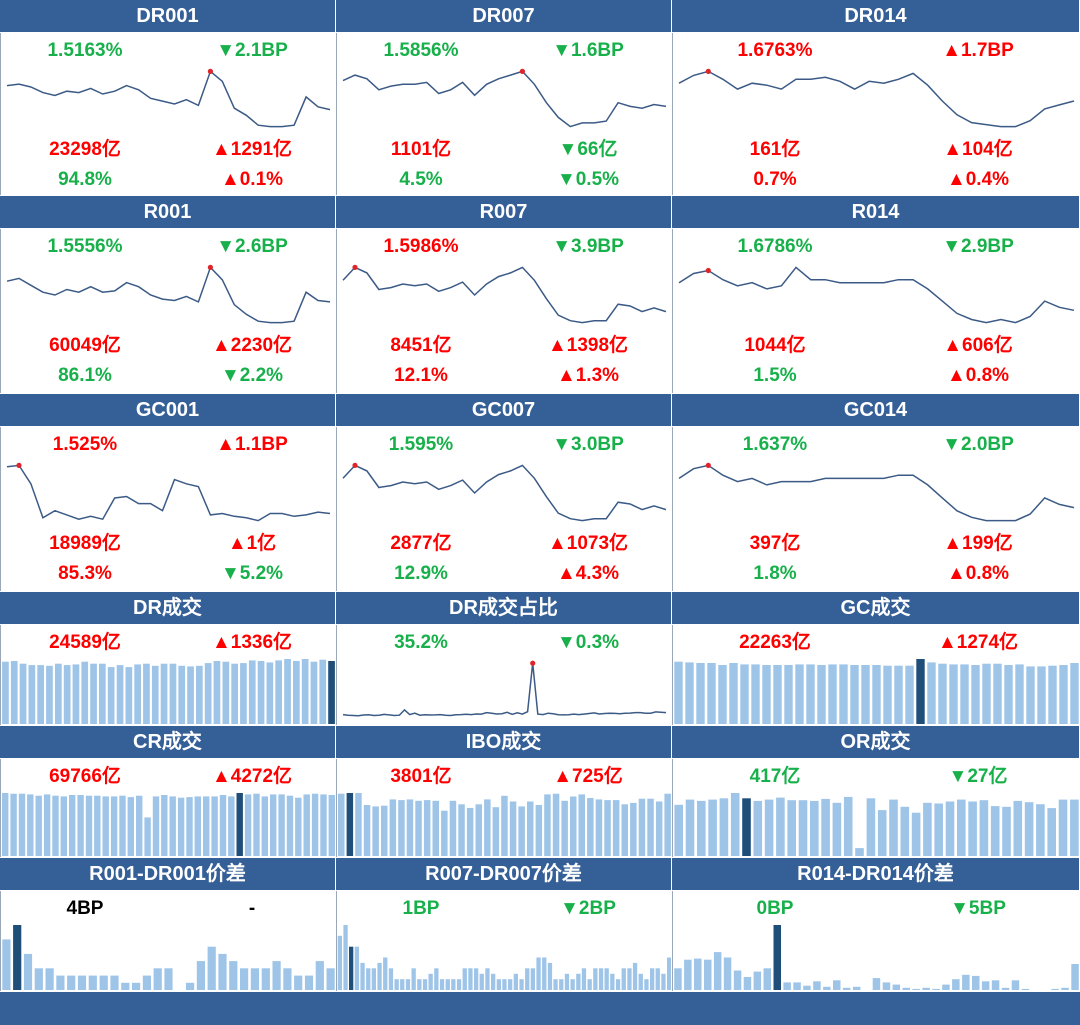 The width and height of the screenshot is (1080, 1025). Describe the element at coordinates (421, 642) in the screenshot. I see `primary-value: 35.2%` at that location.